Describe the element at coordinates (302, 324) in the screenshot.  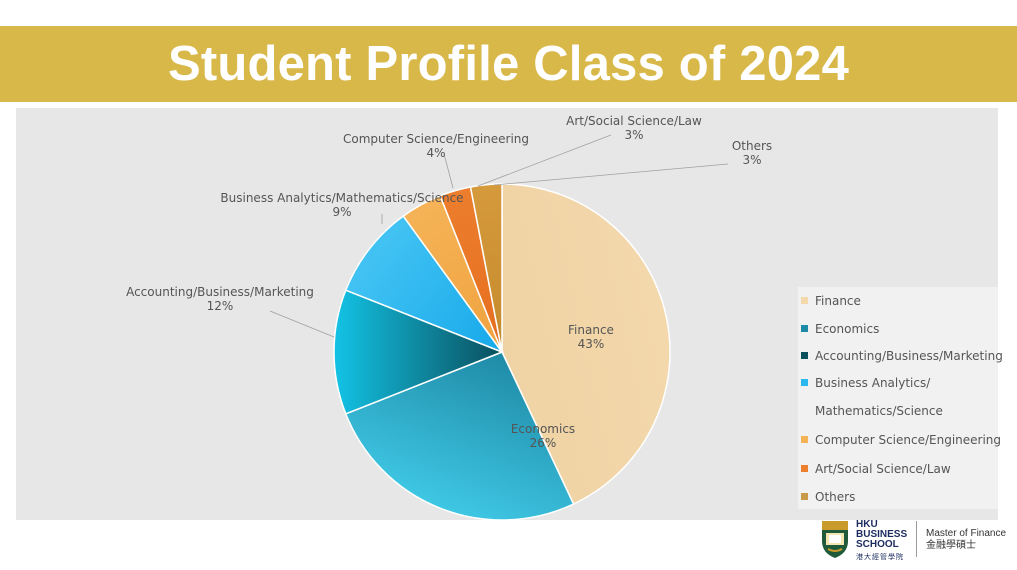
I see `leader-line-accounting-business-marketing` at that location.